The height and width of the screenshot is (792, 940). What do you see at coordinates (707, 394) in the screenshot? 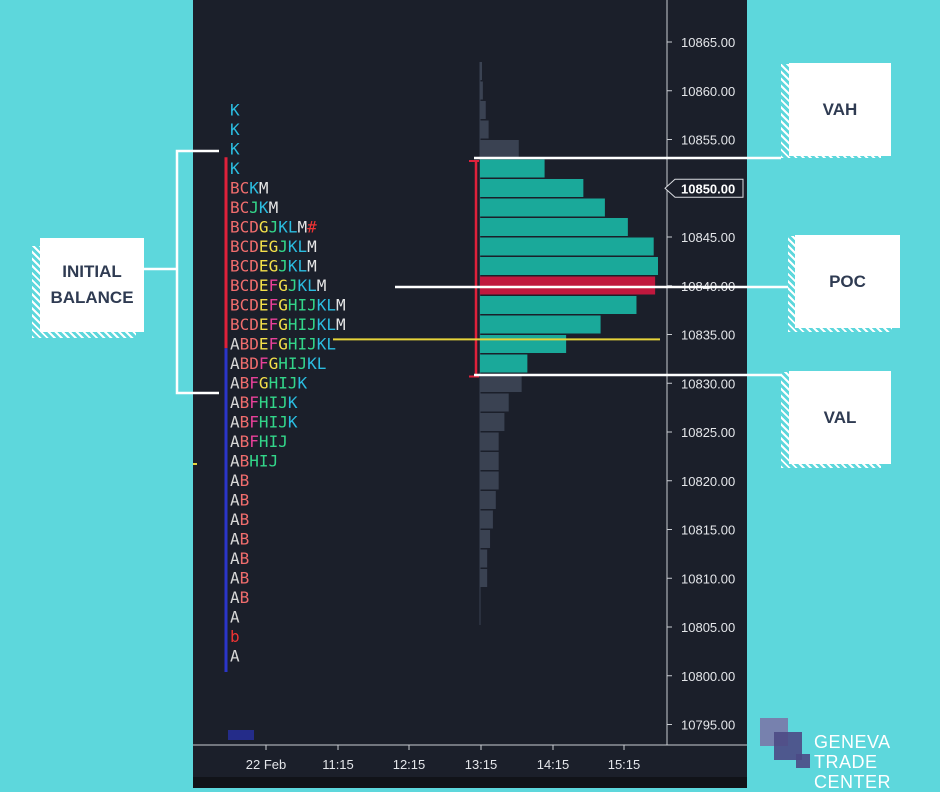
I see `price-axis-panel` at bounding box center [707, 394].